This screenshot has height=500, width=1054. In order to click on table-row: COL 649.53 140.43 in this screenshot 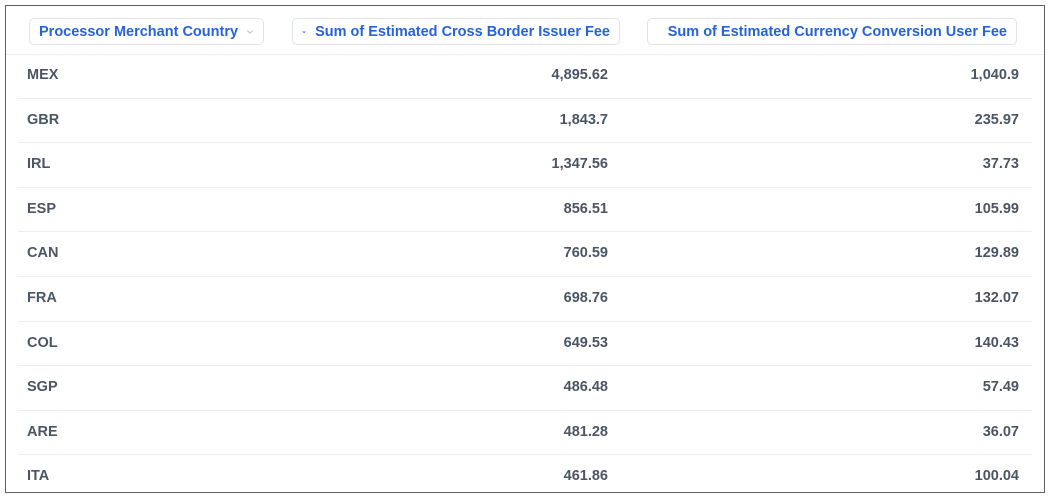, I will do `click(525, 344)`.